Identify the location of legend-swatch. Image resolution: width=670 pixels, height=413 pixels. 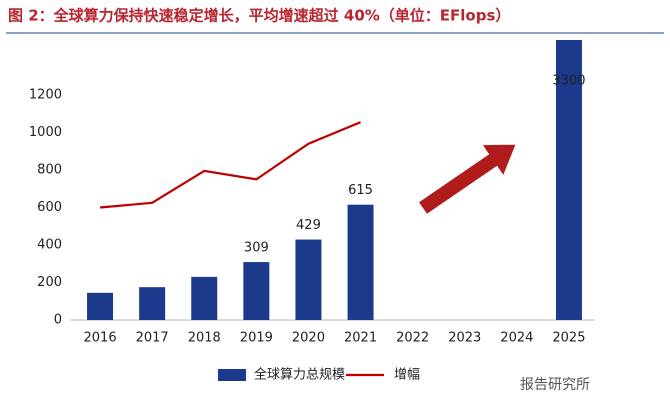
(232, 375).